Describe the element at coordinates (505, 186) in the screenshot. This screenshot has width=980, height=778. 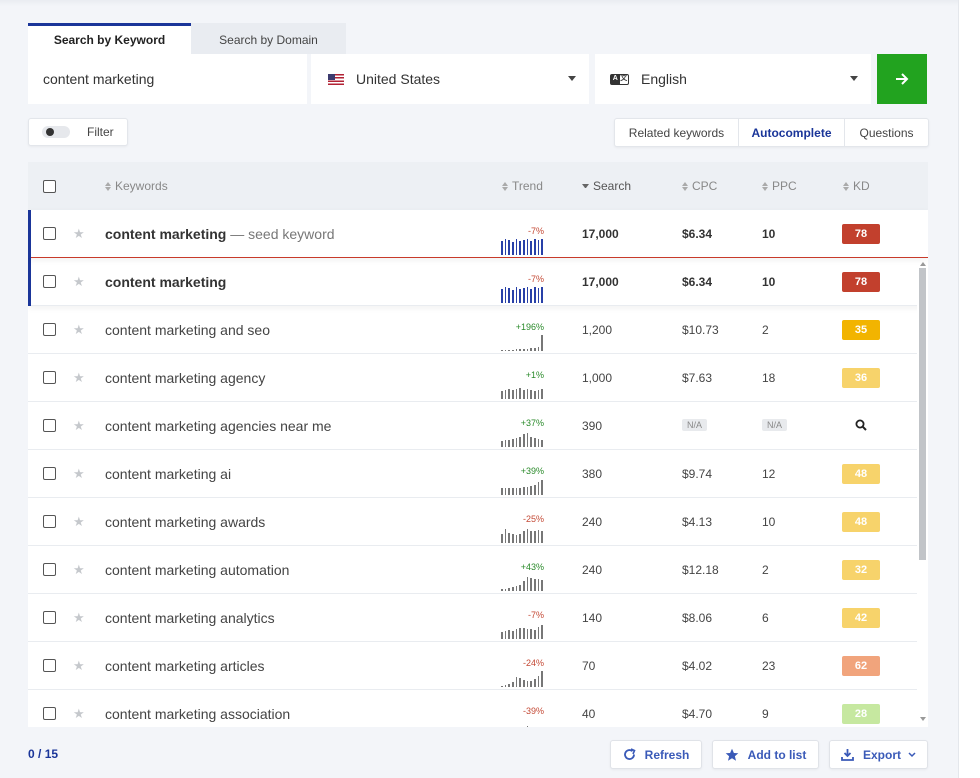
I see `sort-icon` at that location.